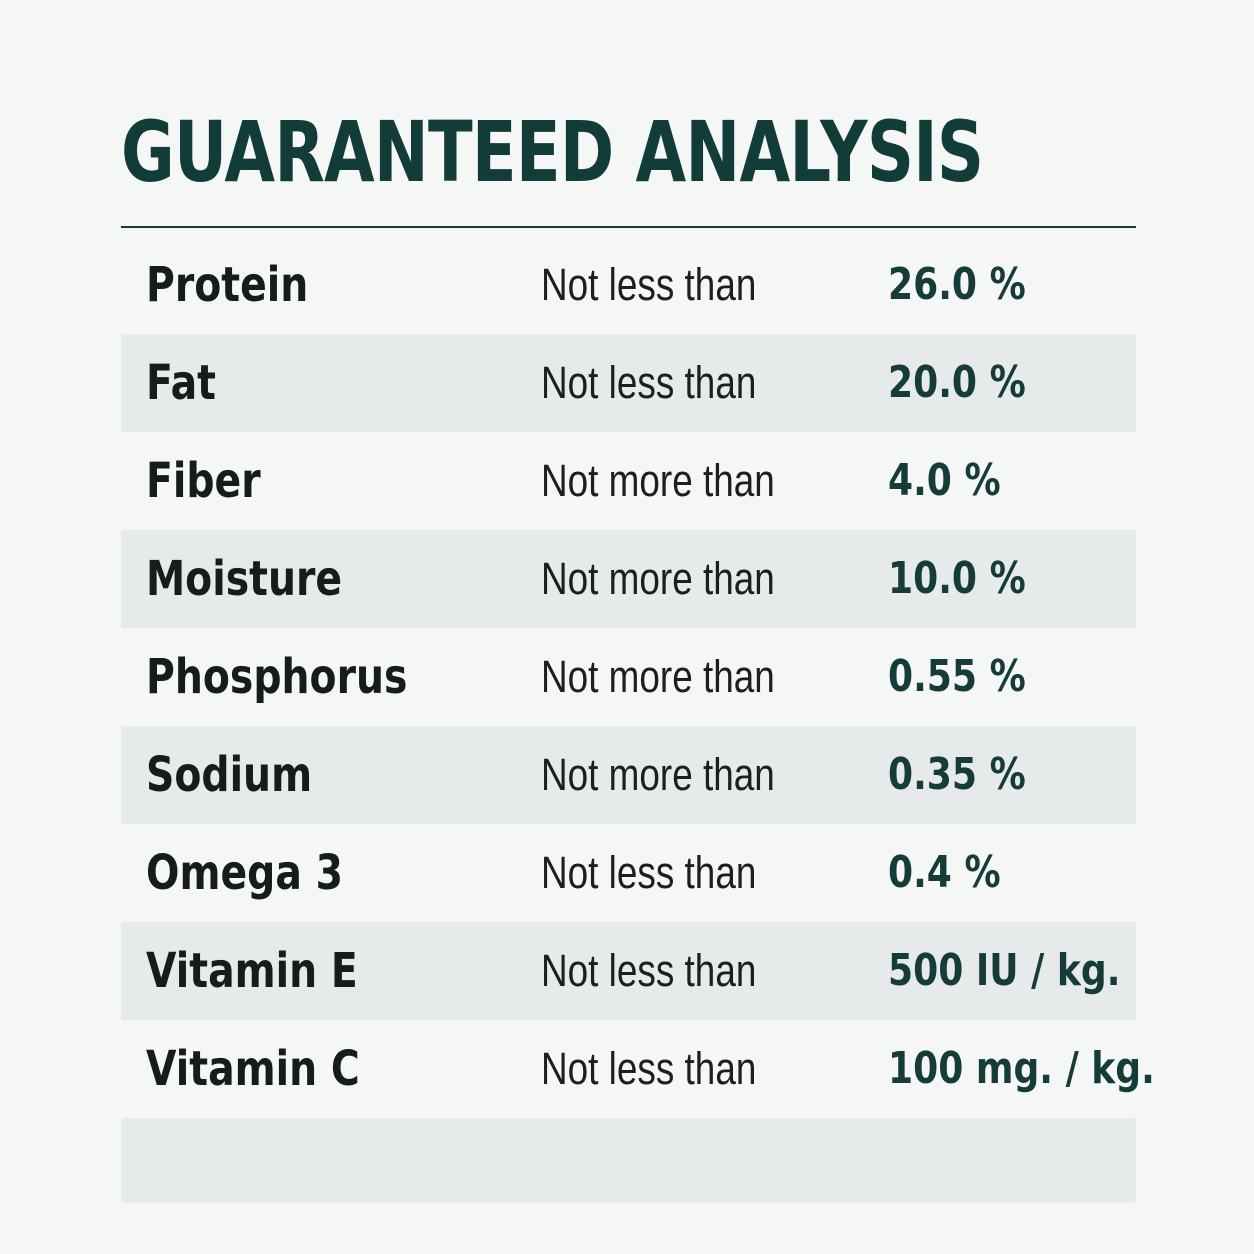  What do you see at coordinates (944, 480) in the screenshot?
I see `nutrient-amount: 4.0 %` at bounding box center [944, 480].